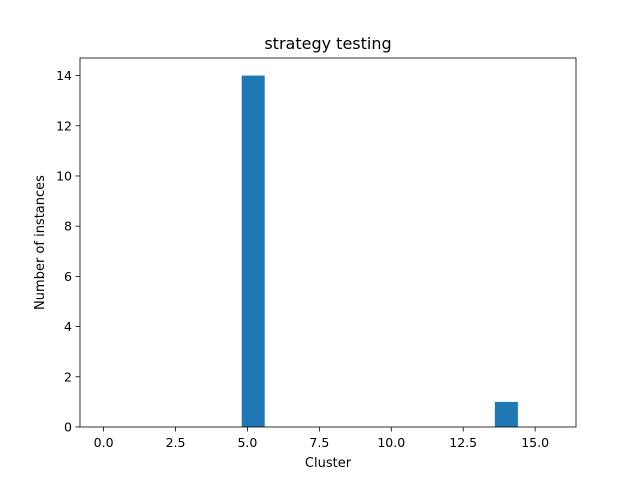 This screenshot has width=640, height=484. I want to click on x-tick-label: 7.5, so click(319, 442).